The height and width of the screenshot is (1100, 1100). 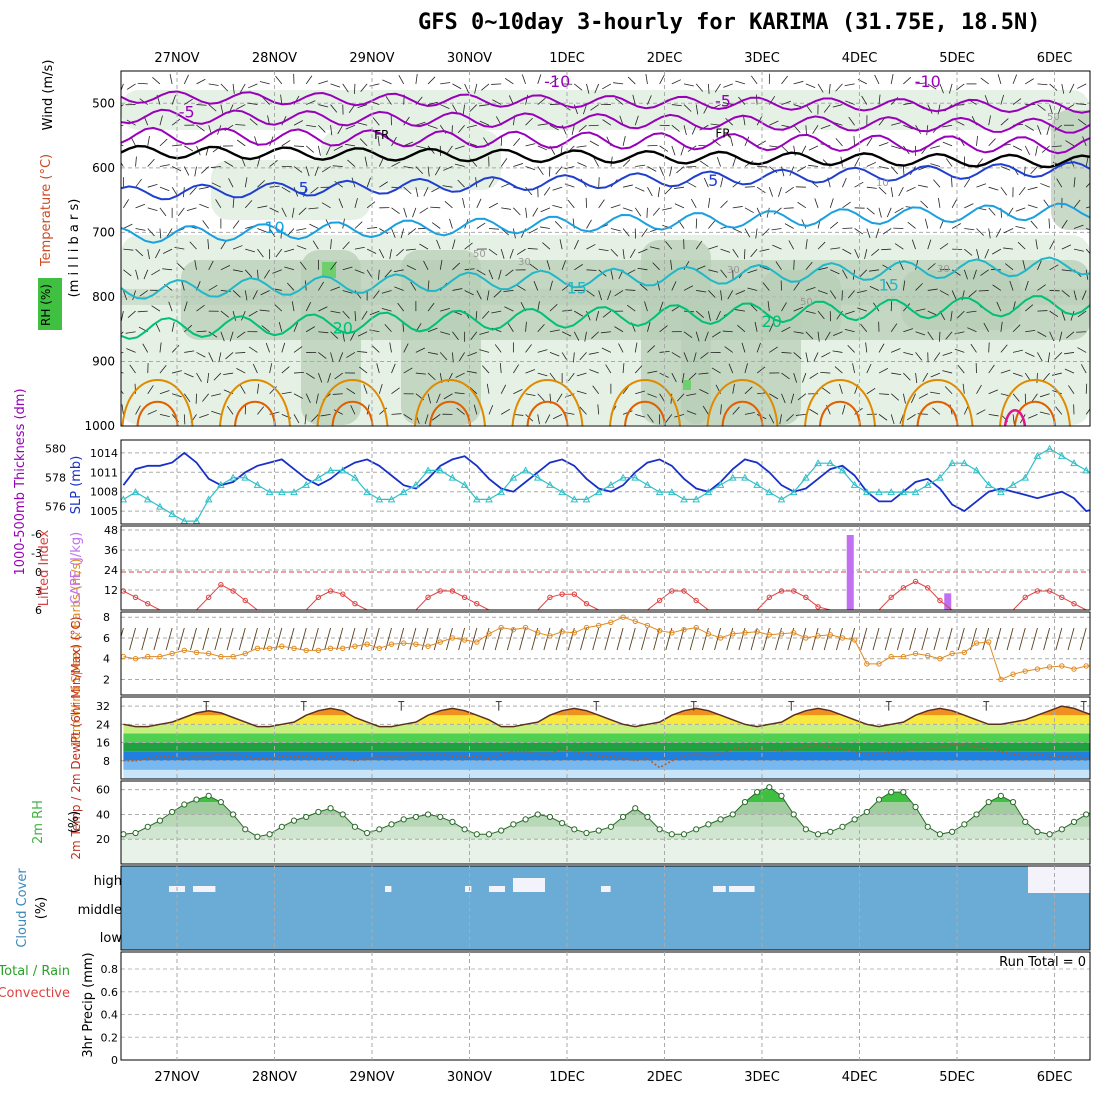 What do you see at coordinates (106, 679) in the screenshot?
I see `wind-tick: 2` at bounding box center [106, 679].